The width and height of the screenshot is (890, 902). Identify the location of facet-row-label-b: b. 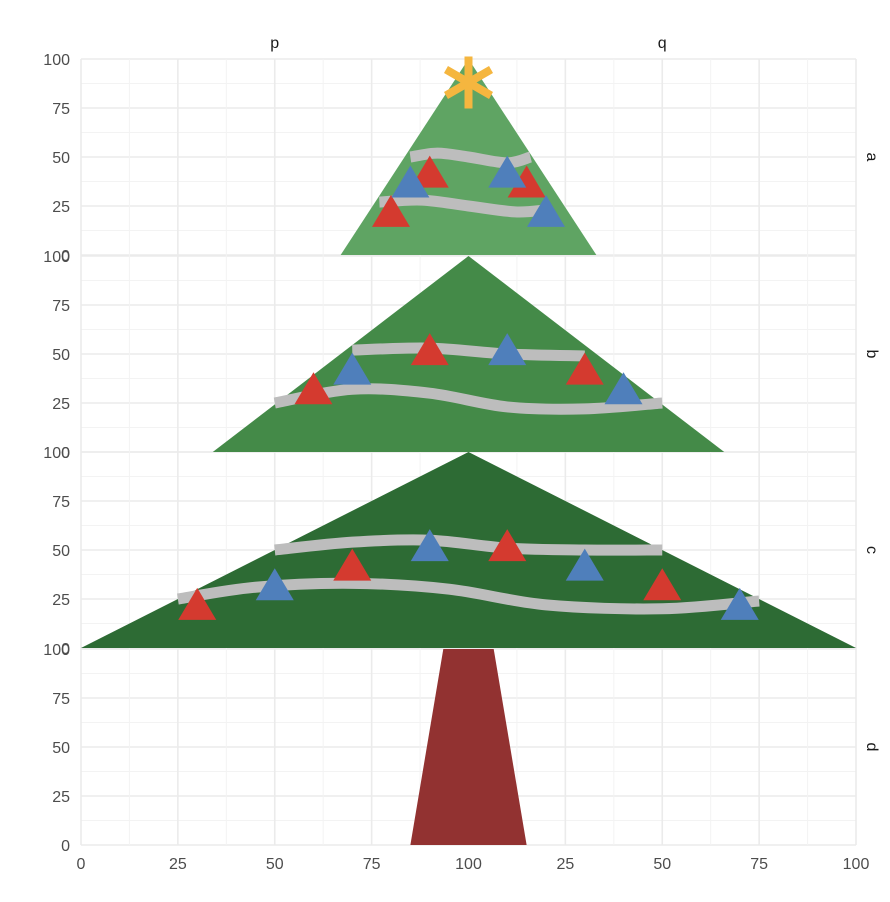
(871, 354).